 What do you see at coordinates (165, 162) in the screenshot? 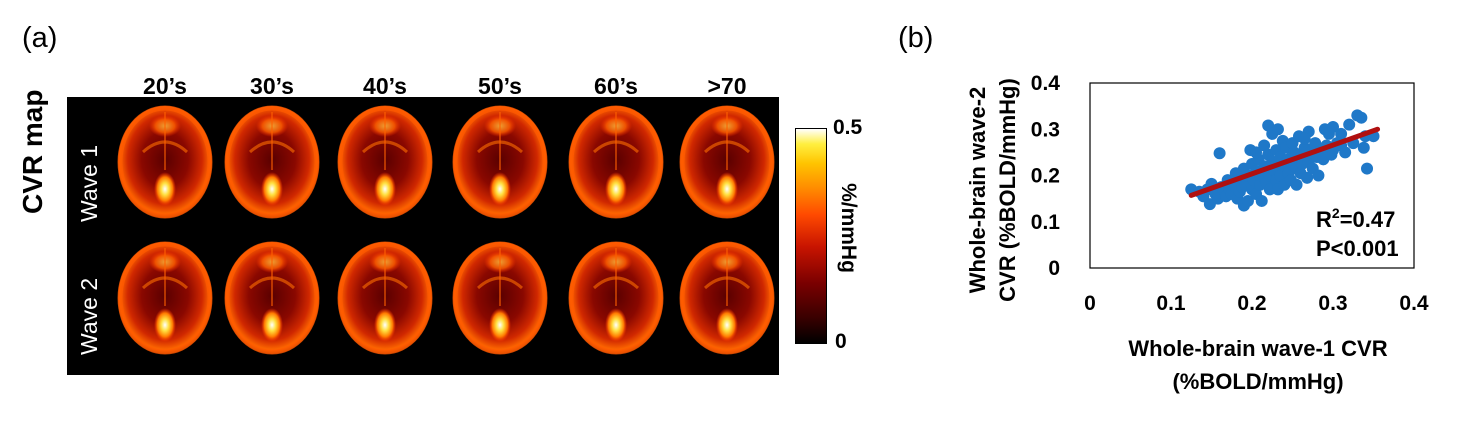
I see `brain-map-wave1-col1` at bounding box center [165, 162].